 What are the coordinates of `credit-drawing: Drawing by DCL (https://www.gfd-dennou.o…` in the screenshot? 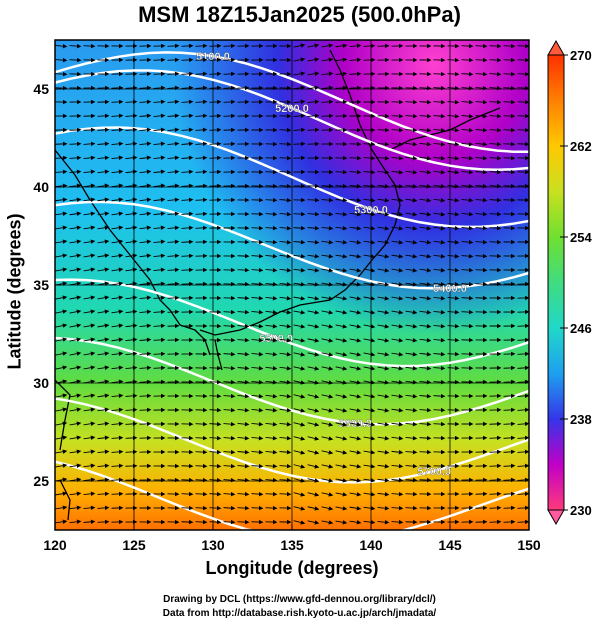 It's located at (299, 599).